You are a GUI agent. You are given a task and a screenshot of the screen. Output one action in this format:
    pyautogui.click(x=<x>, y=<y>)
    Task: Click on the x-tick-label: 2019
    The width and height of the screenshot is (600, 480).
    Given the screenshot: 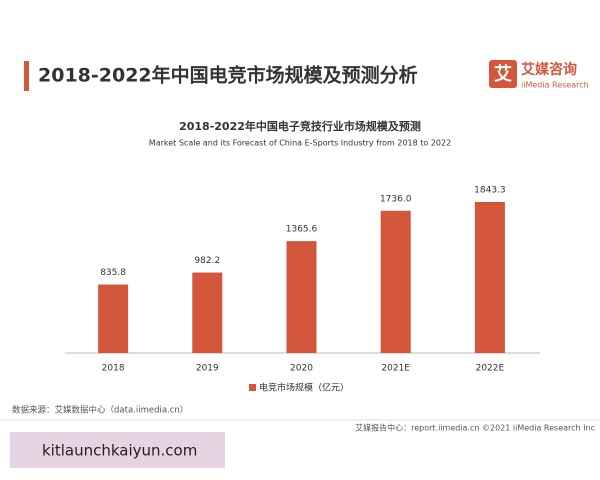 What is the action you would take?
    pyautogui.click(x=207, y=369)
    